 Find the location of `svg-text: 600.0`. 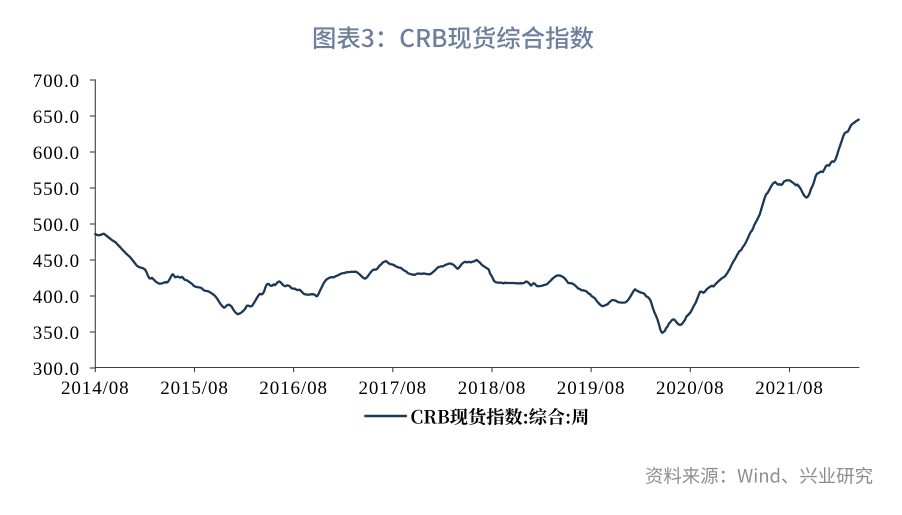

svg-text: 600.0 is located at coordinates (56, 153).